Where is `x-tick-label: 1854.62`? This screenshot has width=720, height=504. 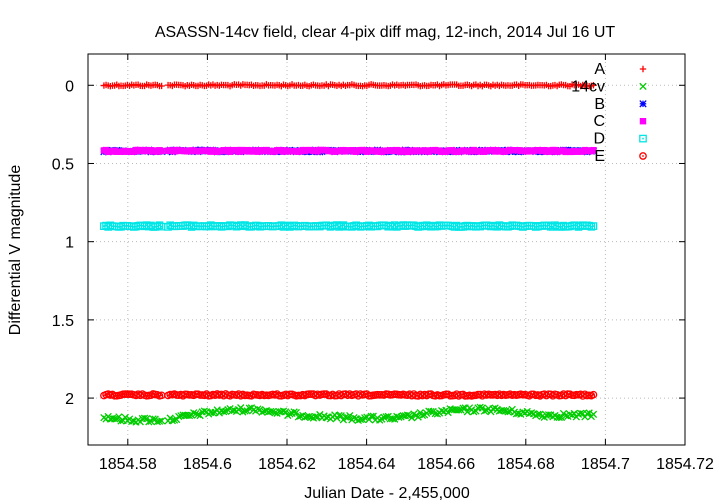 x-tick-label: 1854.62 is located at coordinates (287, 464).